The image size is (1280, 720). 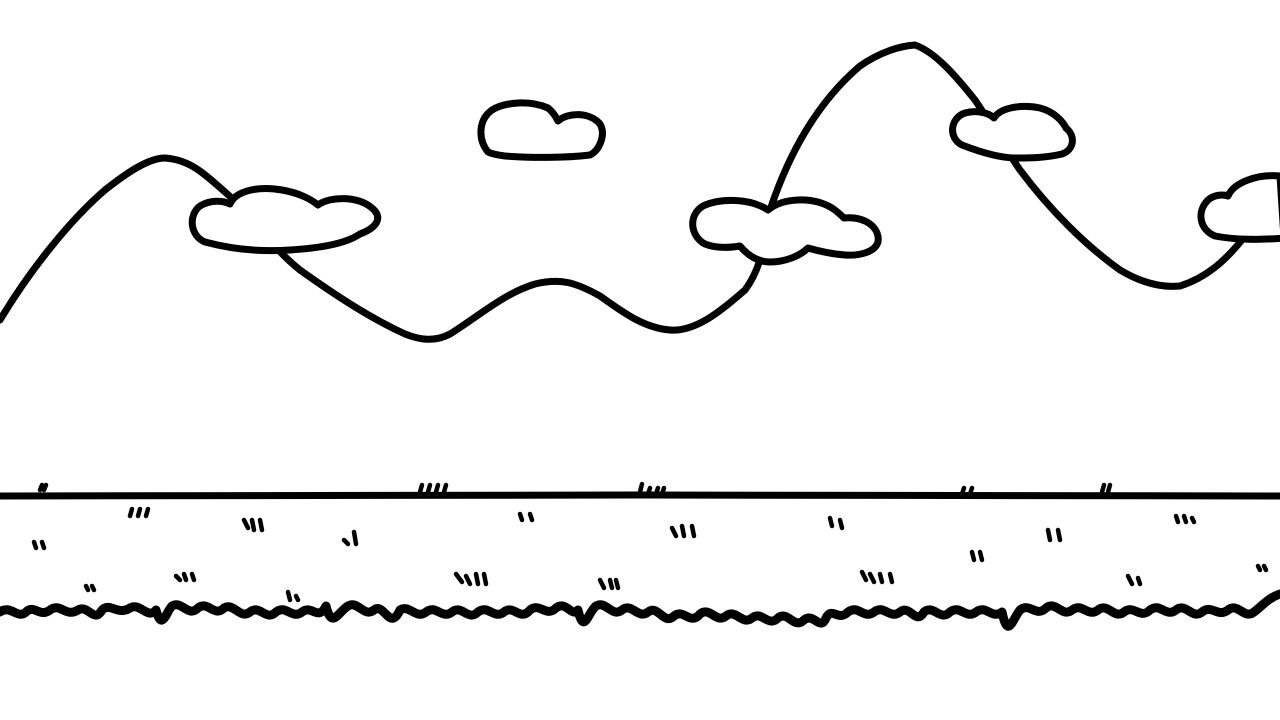 What do you see at coordinates (640, 495) in the screenshot?
I see `horizon-line` at bounding box center [640, 495].